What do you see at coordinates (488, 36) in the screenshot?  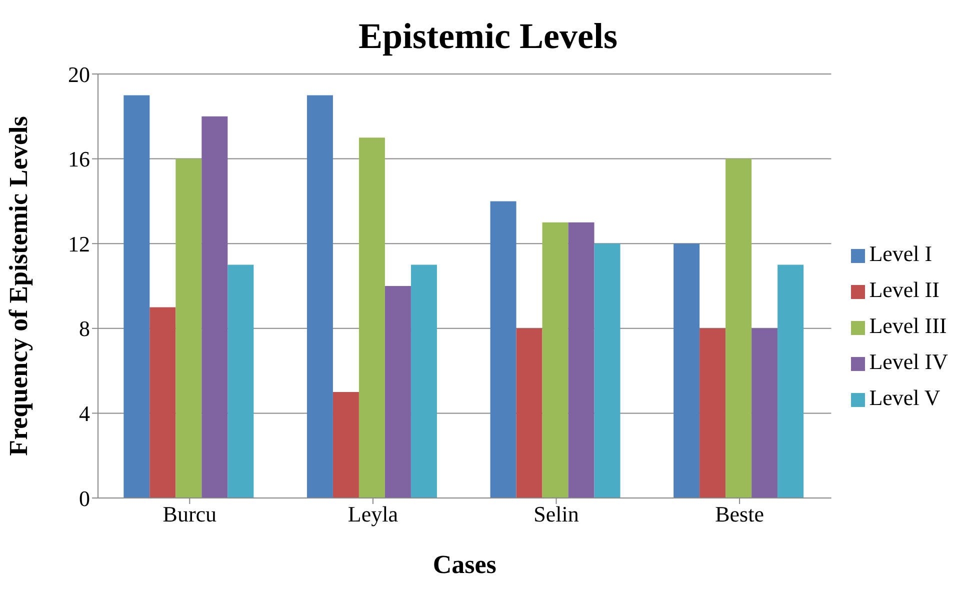 I see `chart-title: Epistemic Levels` at bounding box center [488, 36].